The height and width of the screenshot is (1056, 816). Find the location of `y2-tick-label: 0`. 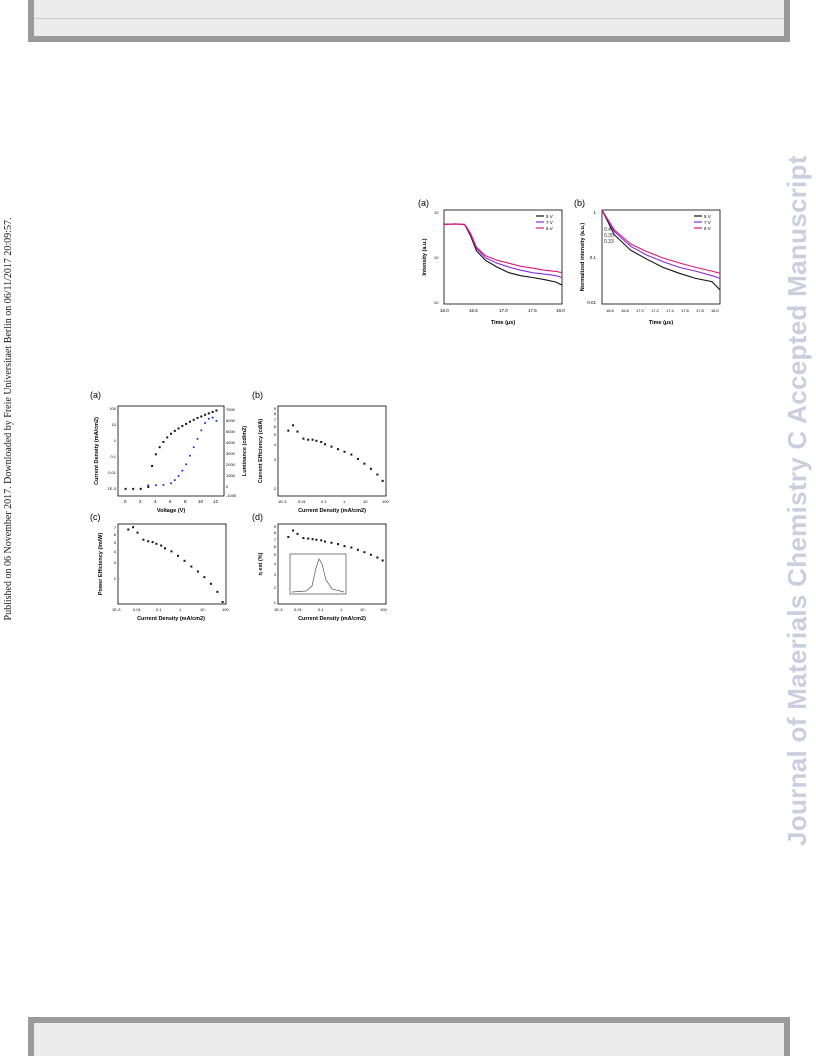

y2-tick-label: 0 is located at coordinates (227, 486).